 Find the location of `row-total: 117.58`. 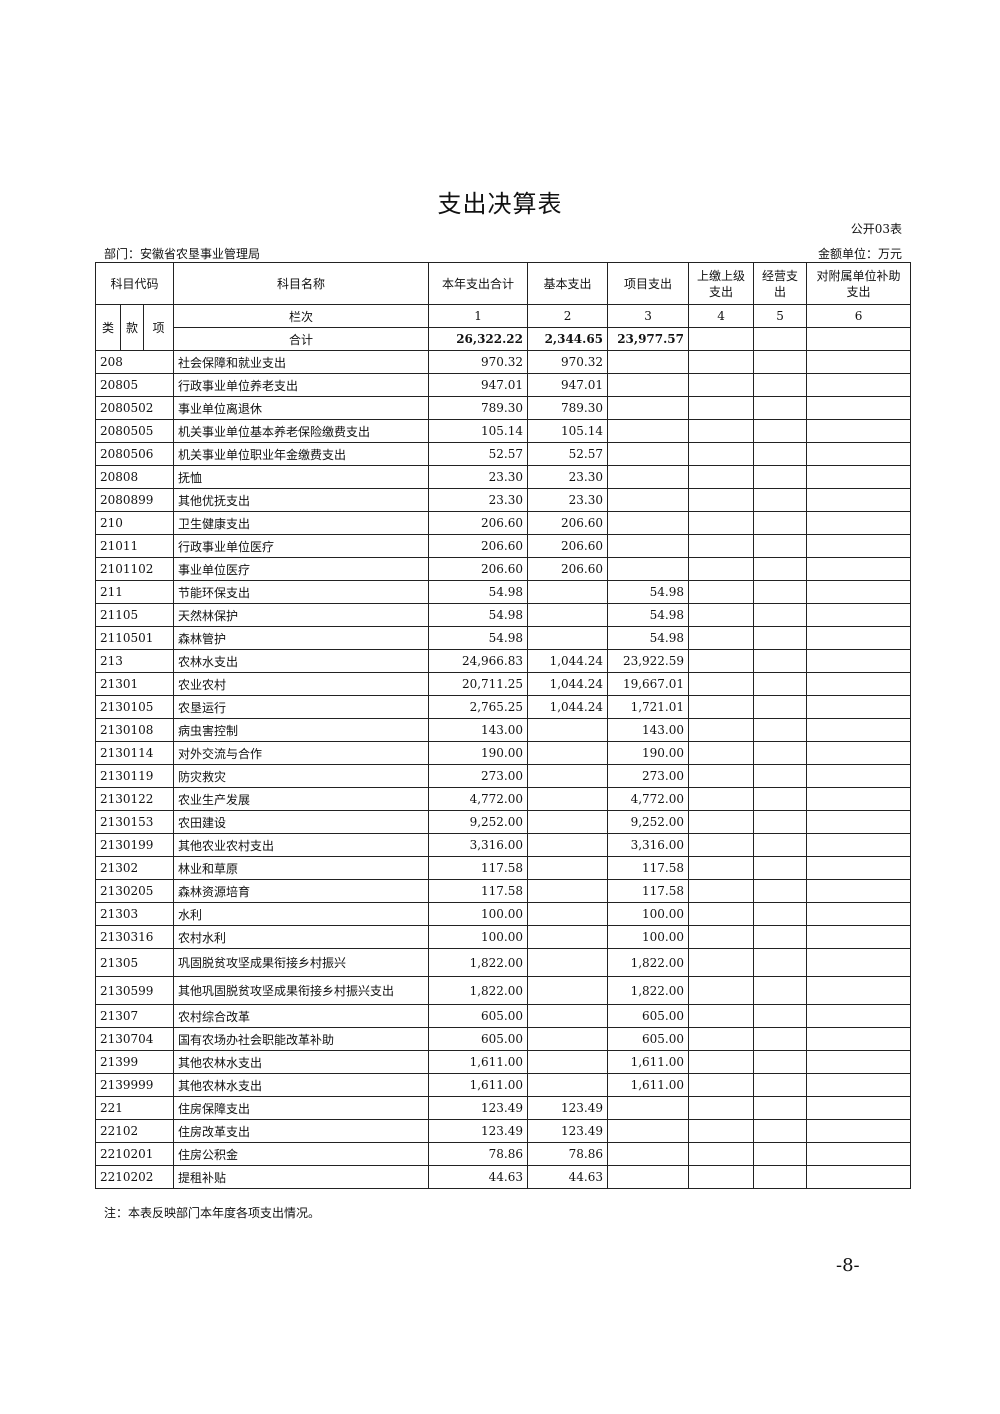

row-total: 117.58 is located at coordinates (478, 868).